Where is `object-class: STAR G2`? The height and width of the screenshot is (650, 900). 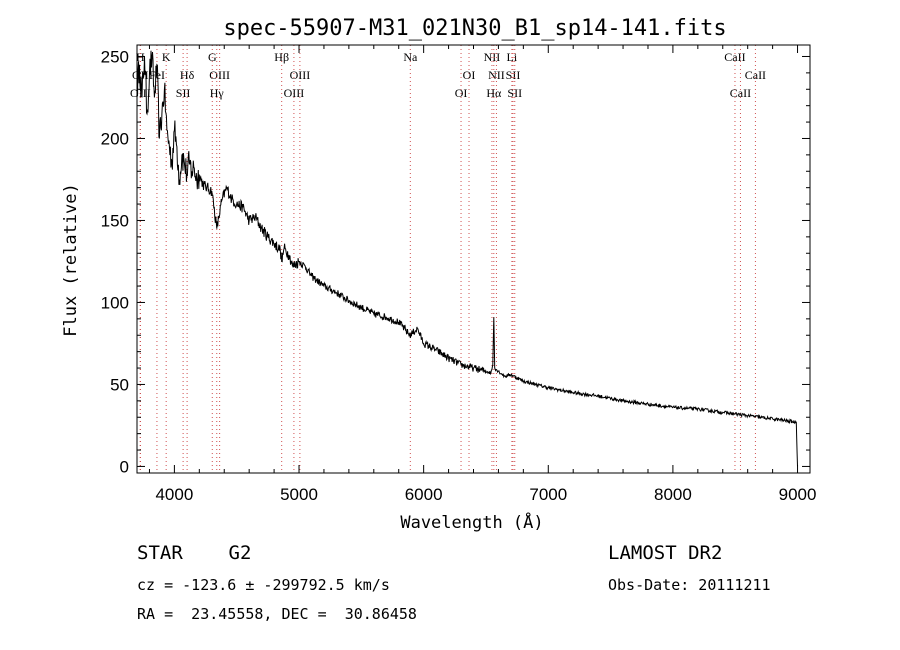
object-class: STAR G2 is located at coordinates (194, 553).